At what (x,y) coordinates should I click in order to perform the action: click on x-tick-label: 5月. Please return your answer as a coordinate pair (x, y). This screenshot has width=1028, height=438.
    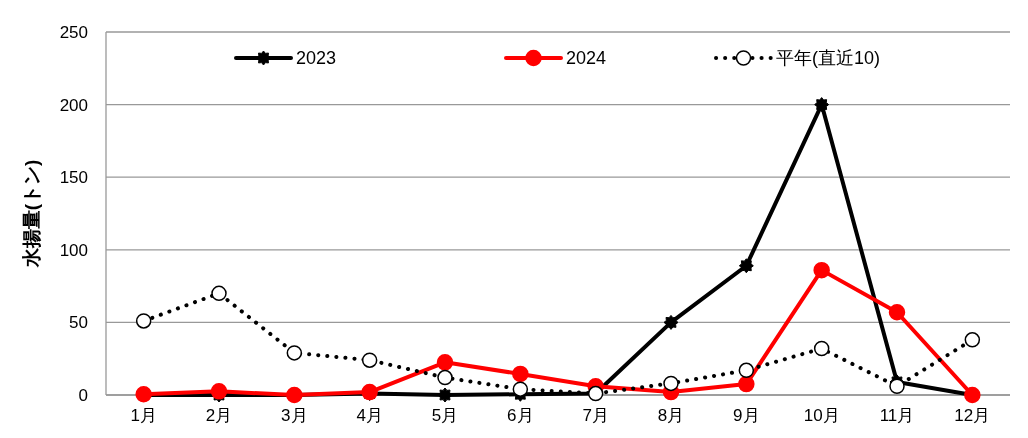
    Looking at the image, I should click on (445, 415).